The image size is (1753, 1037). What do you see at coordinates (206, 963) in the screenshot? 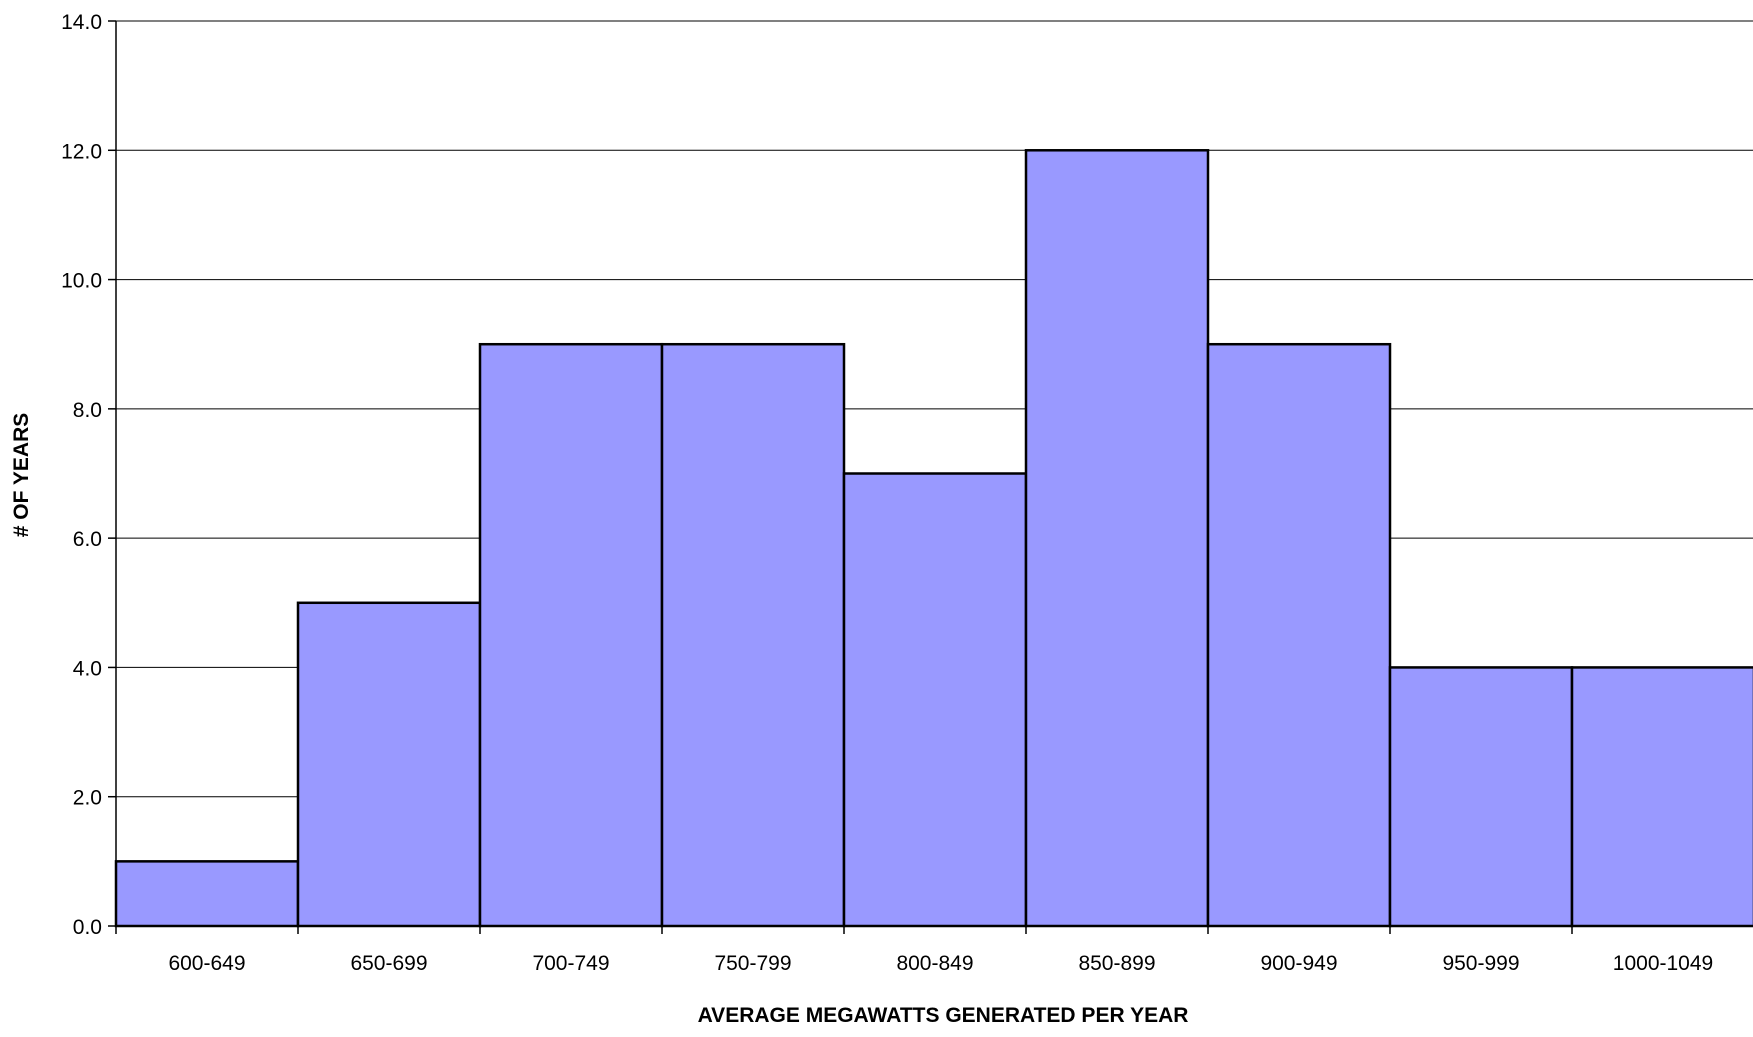
I see `x-tick-label: 600-649` at bounding box center [206, 963].